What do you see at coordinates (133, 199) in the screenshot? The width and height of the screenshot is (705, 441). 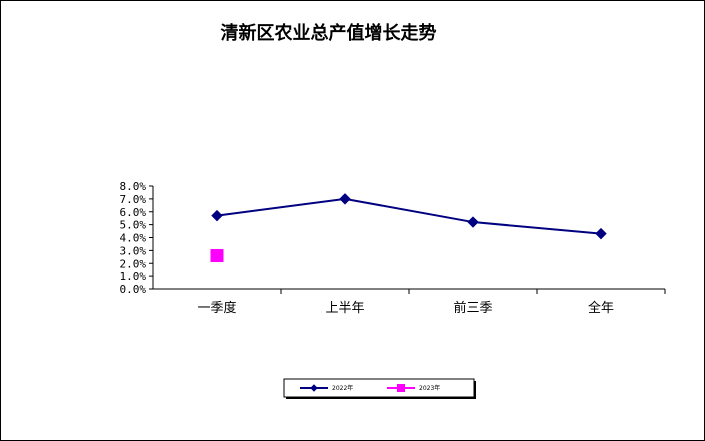 I see `y-tick-label: 7.0%` at bounding box center [133, 199].